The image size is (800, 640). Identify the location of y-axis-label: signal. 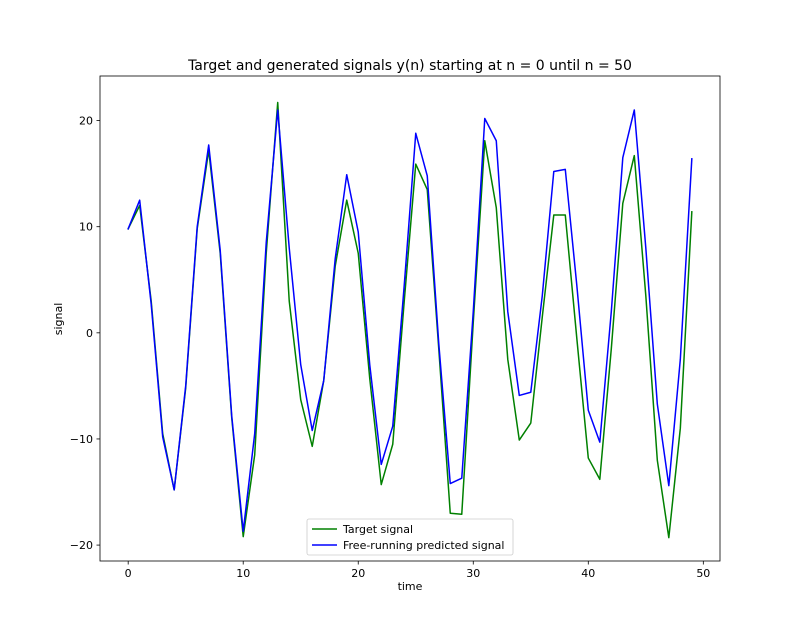
(58, 319).